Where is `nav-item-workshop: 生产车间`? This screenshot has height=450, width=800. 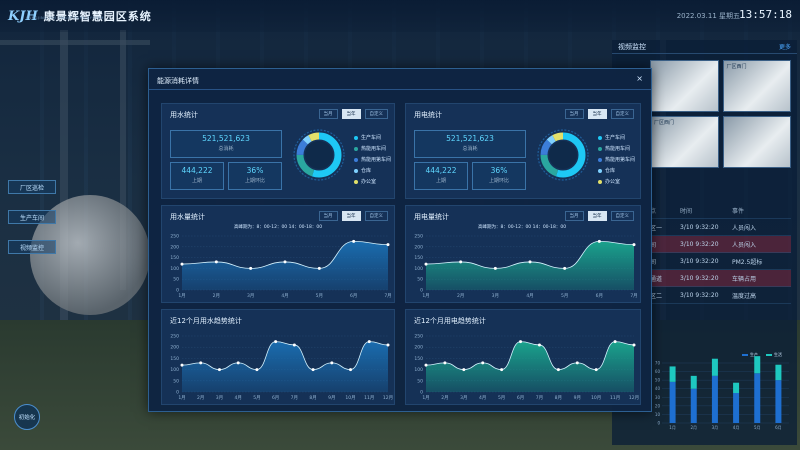 nav-item-workshop: 生产车间 is located at coordinates (32, 217).